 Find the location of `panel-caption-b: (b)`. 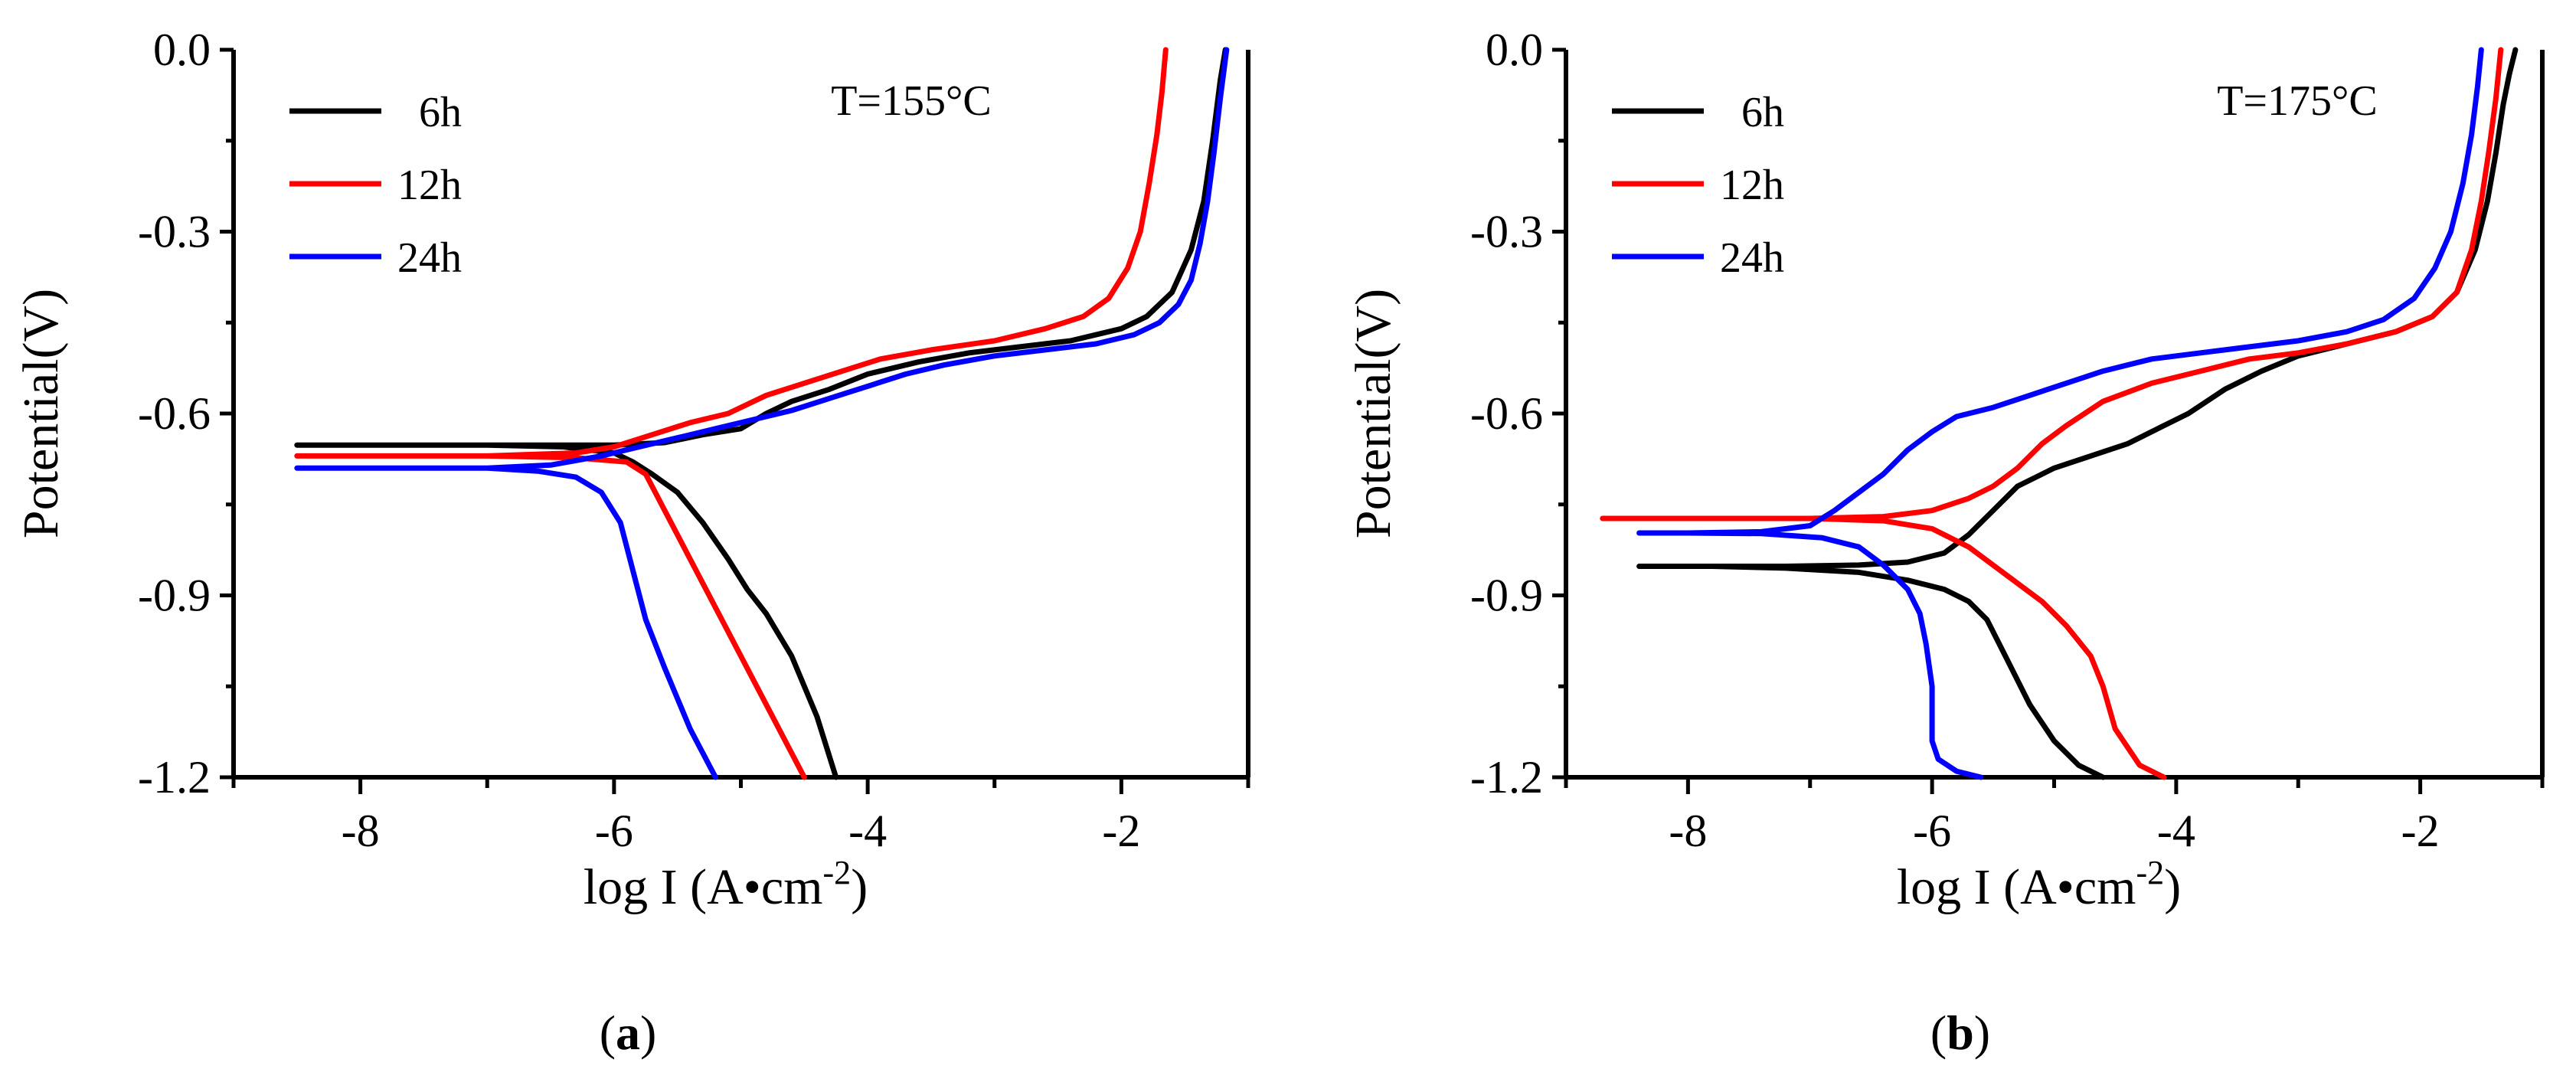

panel-caption-b: (b) is located at coordinates (1960, 1032).